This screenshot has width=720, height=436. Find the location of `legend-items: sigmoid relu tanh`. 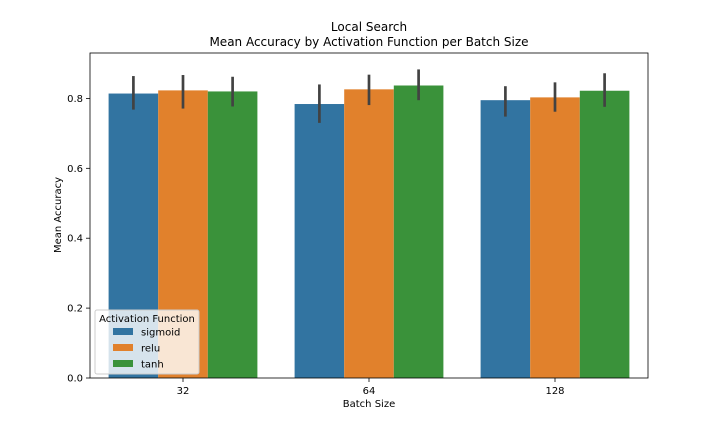

legend-items: sigmoid relu tanh is located at coordinates (146, 349).